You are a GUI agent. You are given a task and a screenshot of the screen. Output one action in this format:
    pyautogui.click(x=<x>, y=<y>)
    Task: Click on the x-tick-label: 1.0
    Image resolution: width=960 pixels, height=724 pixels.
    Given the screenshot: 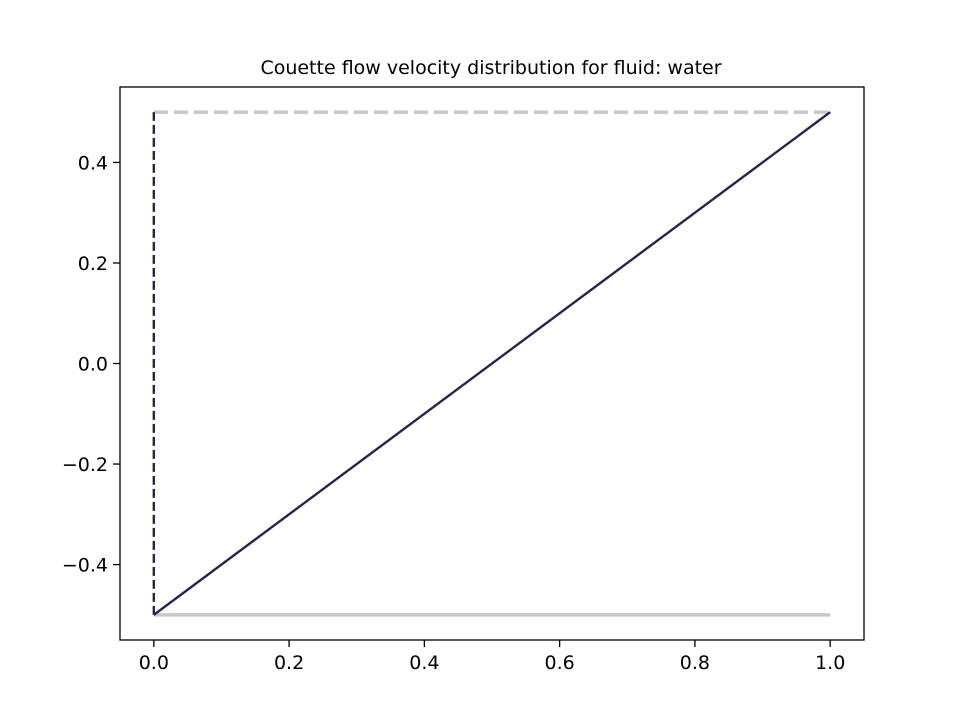 What is the action you would take?
    pyautogui.click(x=830, y=663)
    